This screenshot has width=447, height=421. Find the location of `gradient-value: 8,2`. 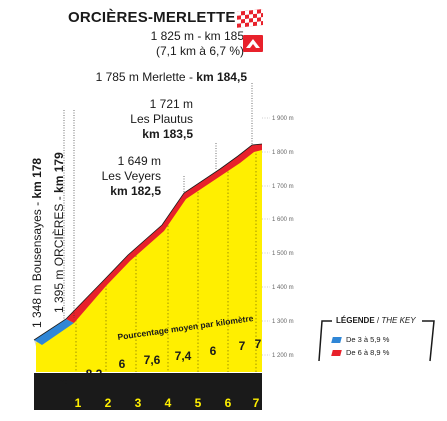

gradient-value: 8,2 is located at coordinates (94, 374).